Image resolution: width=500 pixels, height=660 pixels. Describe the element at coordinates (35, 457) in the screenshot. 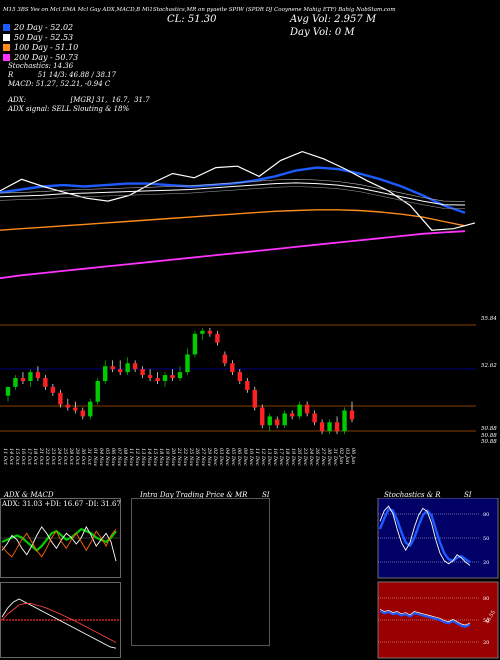

I see `date-label-5: 18 Oct` at that location.